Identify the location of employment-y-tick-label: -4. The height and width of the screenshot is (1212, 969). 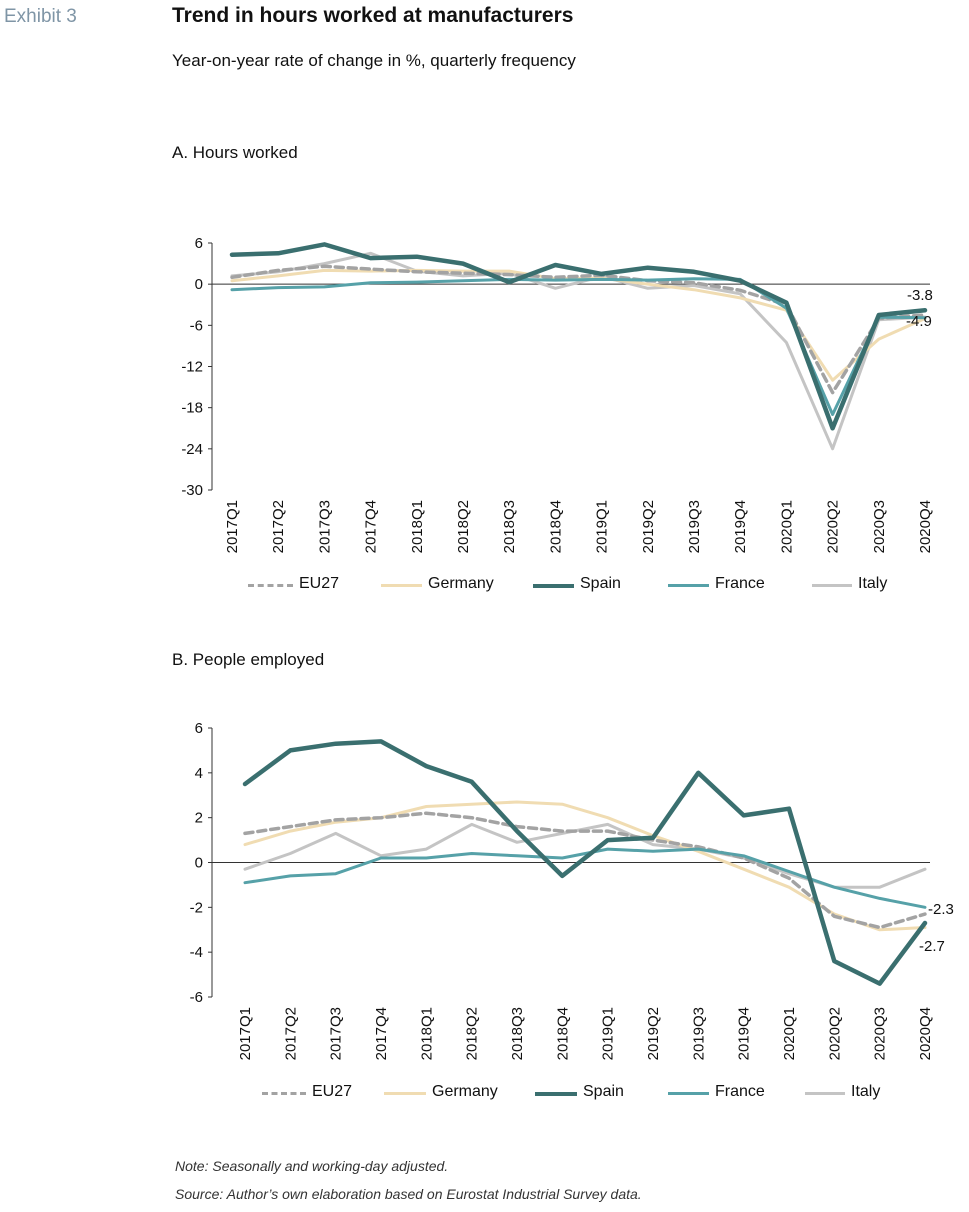
(196, 952).